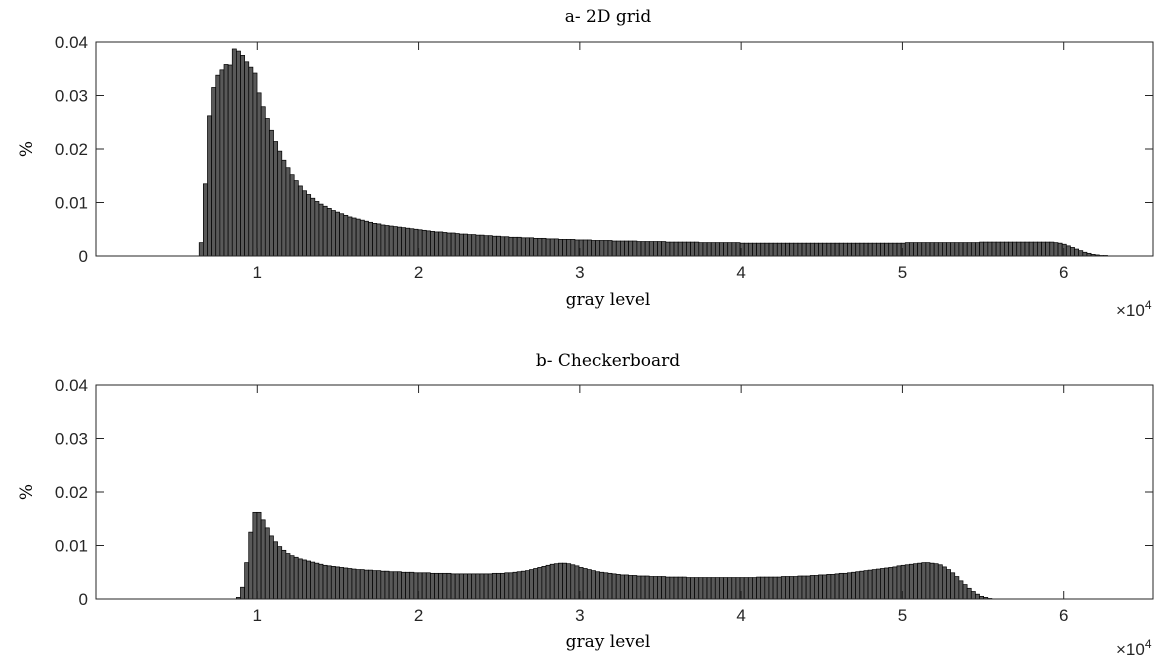 This screenshot has width=1160, height=659. Describe the element at coordinates (579, 615) in the screenshot. I see `x-tick-label: 3` at that location.